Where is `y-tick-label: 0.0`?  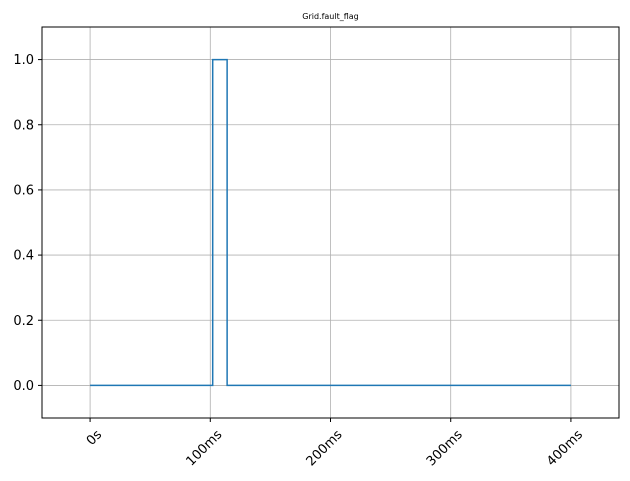
y-tick-label: 0.0 is located at coordinates (23, 386).